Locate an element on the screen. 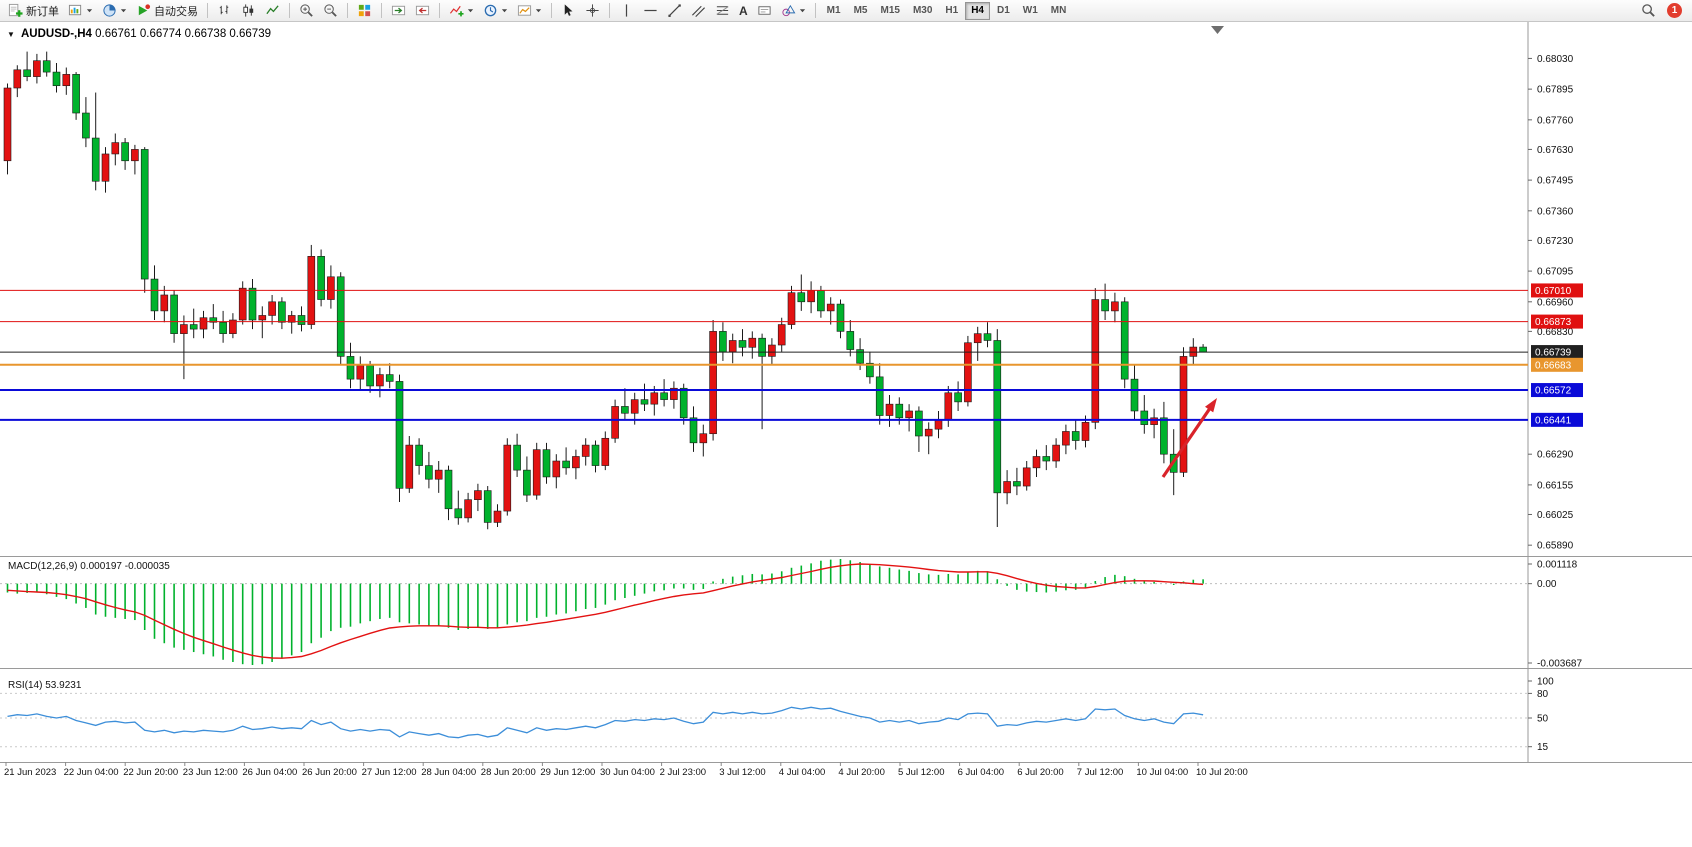 The image size is (1692, 847). price-tag-label: 0.66683 is located at coordinates (1553, 365).